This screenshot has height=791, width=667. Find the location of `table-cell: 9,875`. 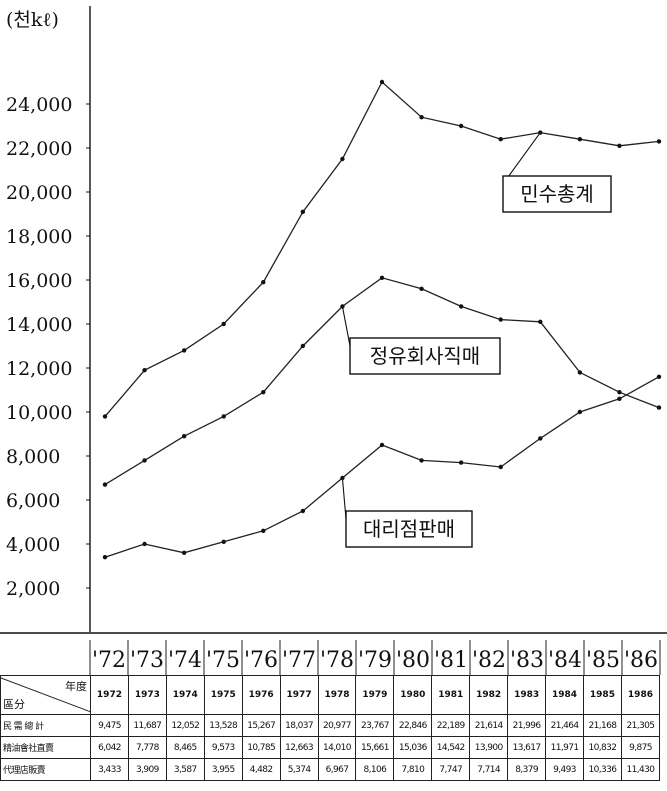

table-cell: 9,875 is located at coordinates (640, 747).